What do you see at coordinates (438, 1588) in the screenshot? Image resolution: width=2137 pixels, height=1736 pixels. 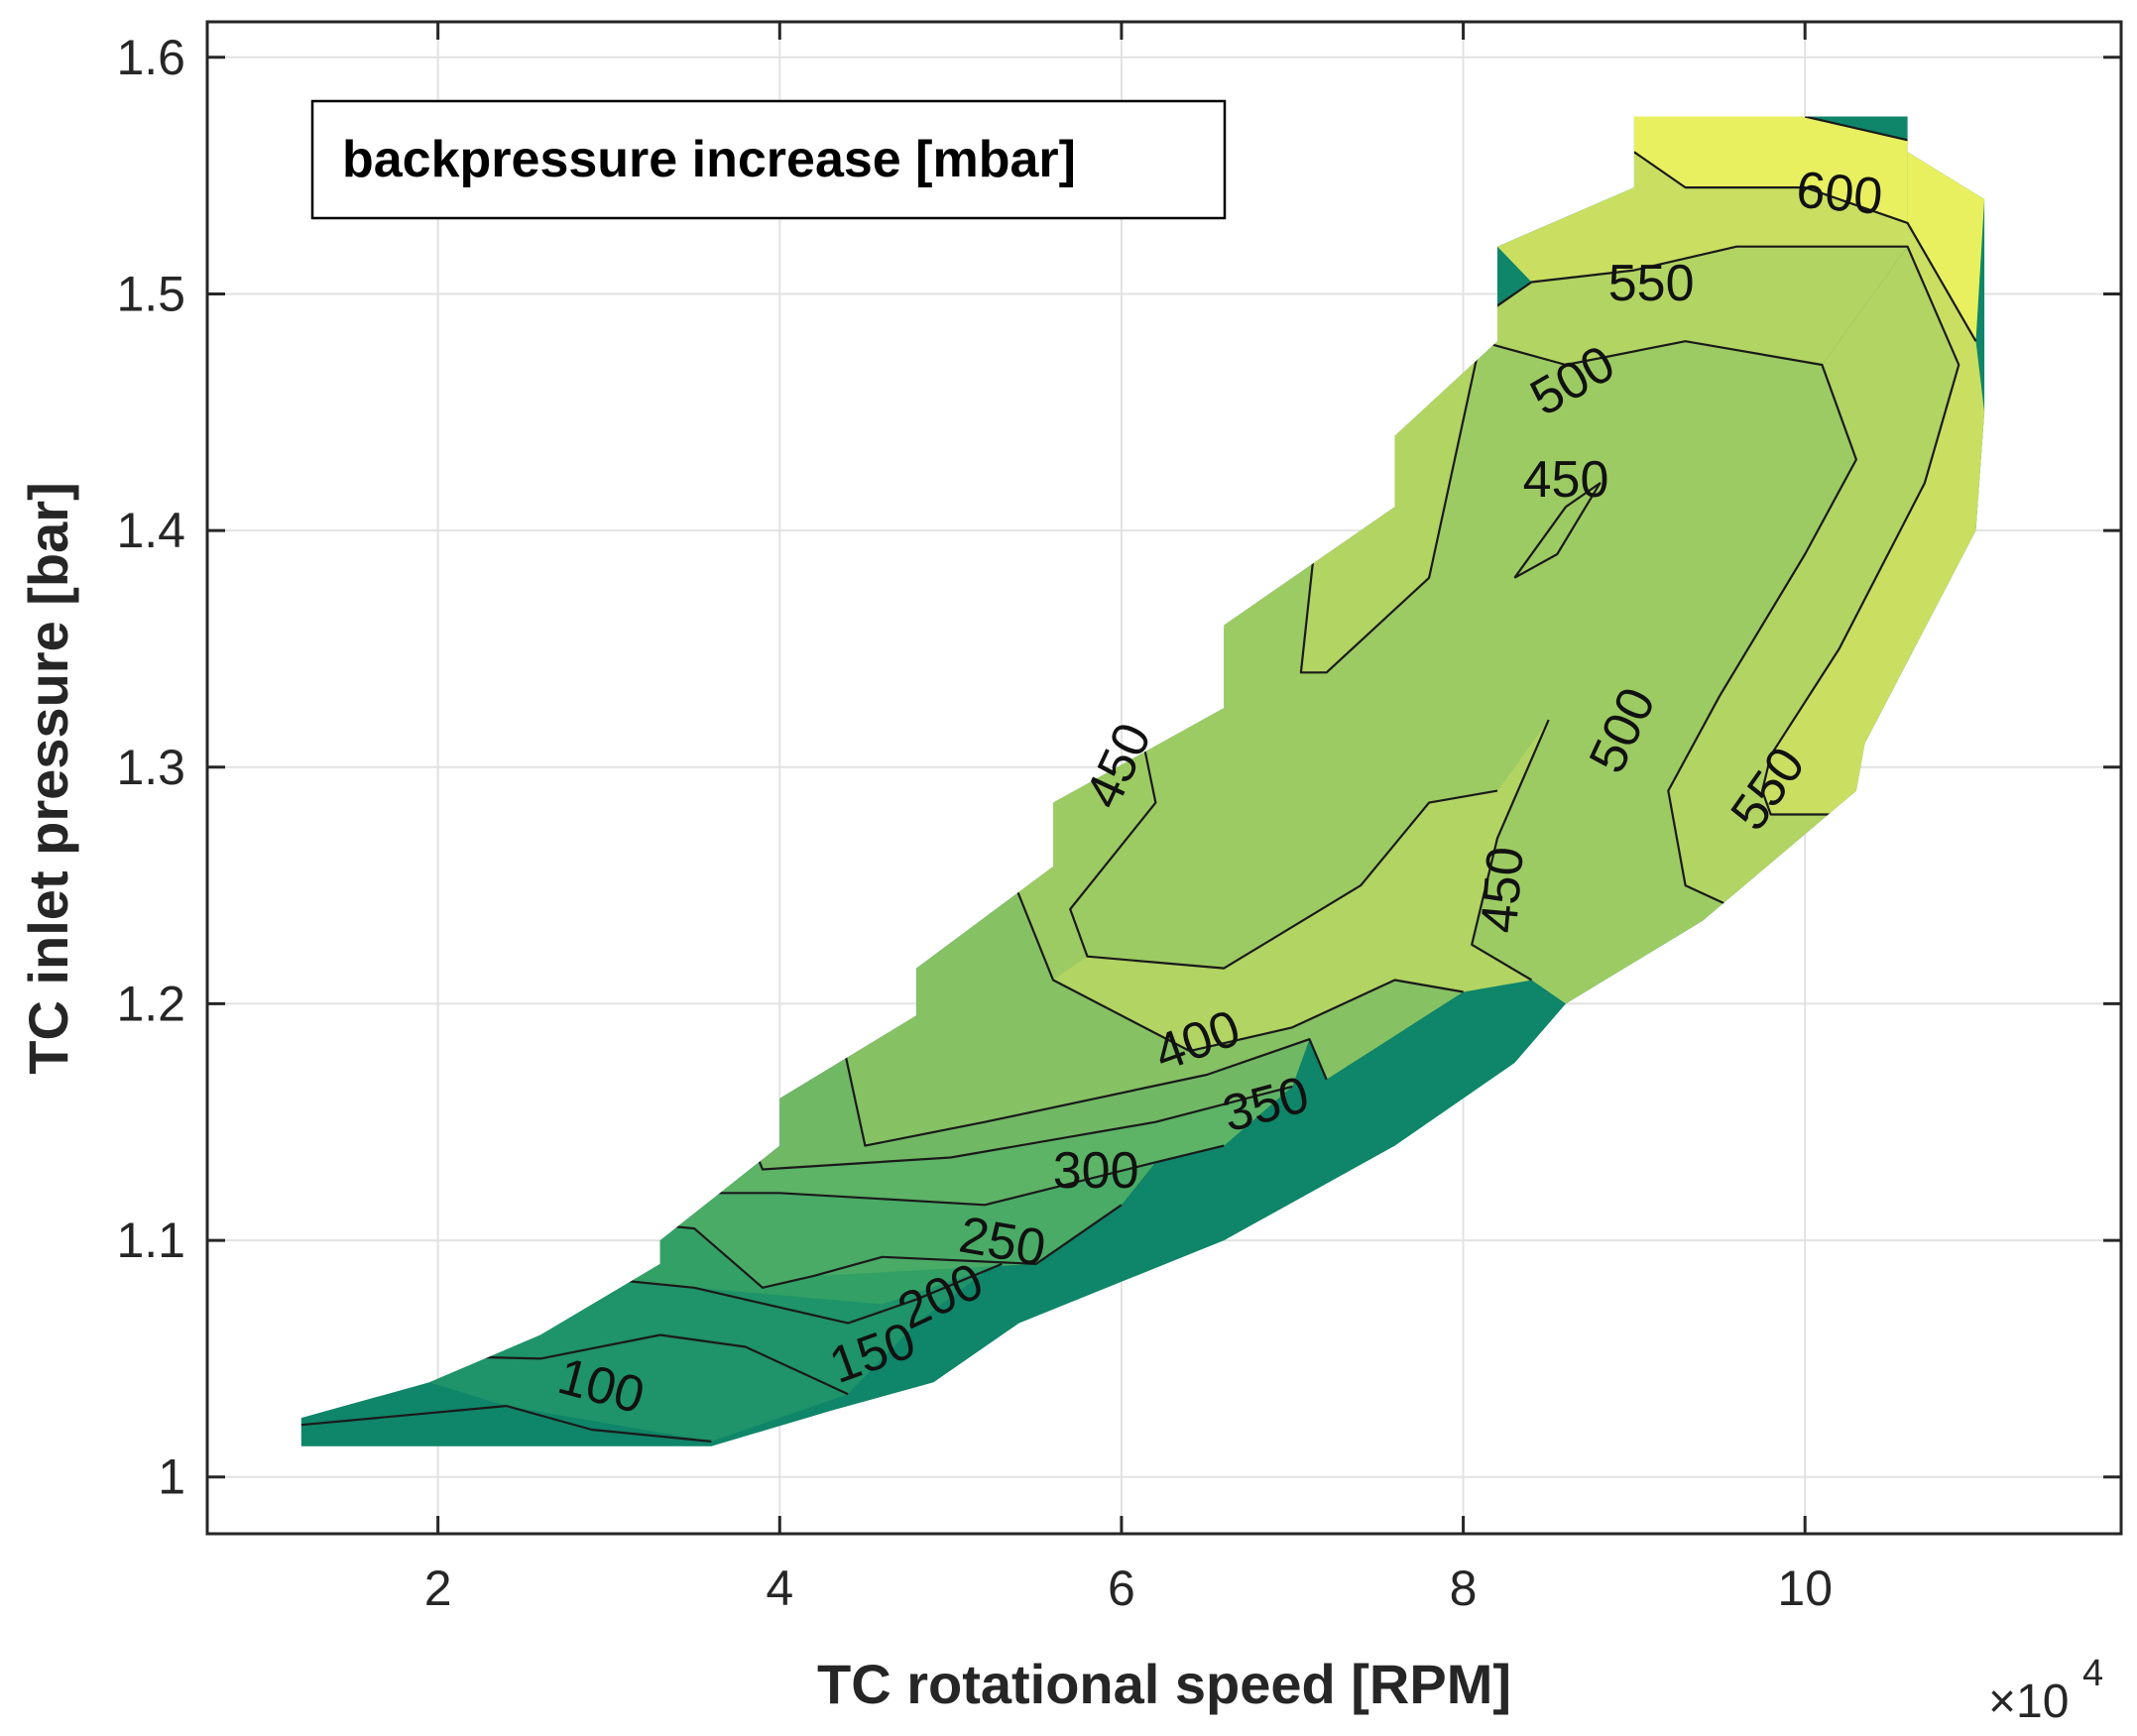 I see `x-tick-label-0: 2` at bounding box center [438, 1588].